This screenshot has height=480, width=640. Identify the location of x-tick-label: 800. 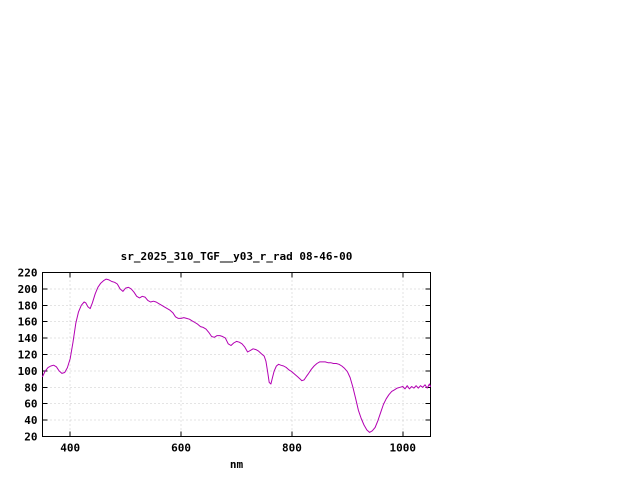
(292, 448).